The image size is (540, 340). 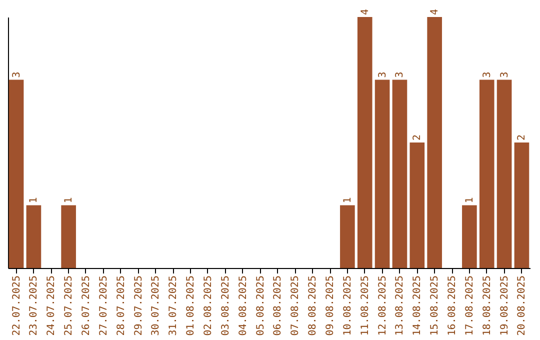 What do you see at coordinates (522, 306) in the screenshot?
I see `x-tick-label: 20.08.2025` at bounding box center [522, 306].